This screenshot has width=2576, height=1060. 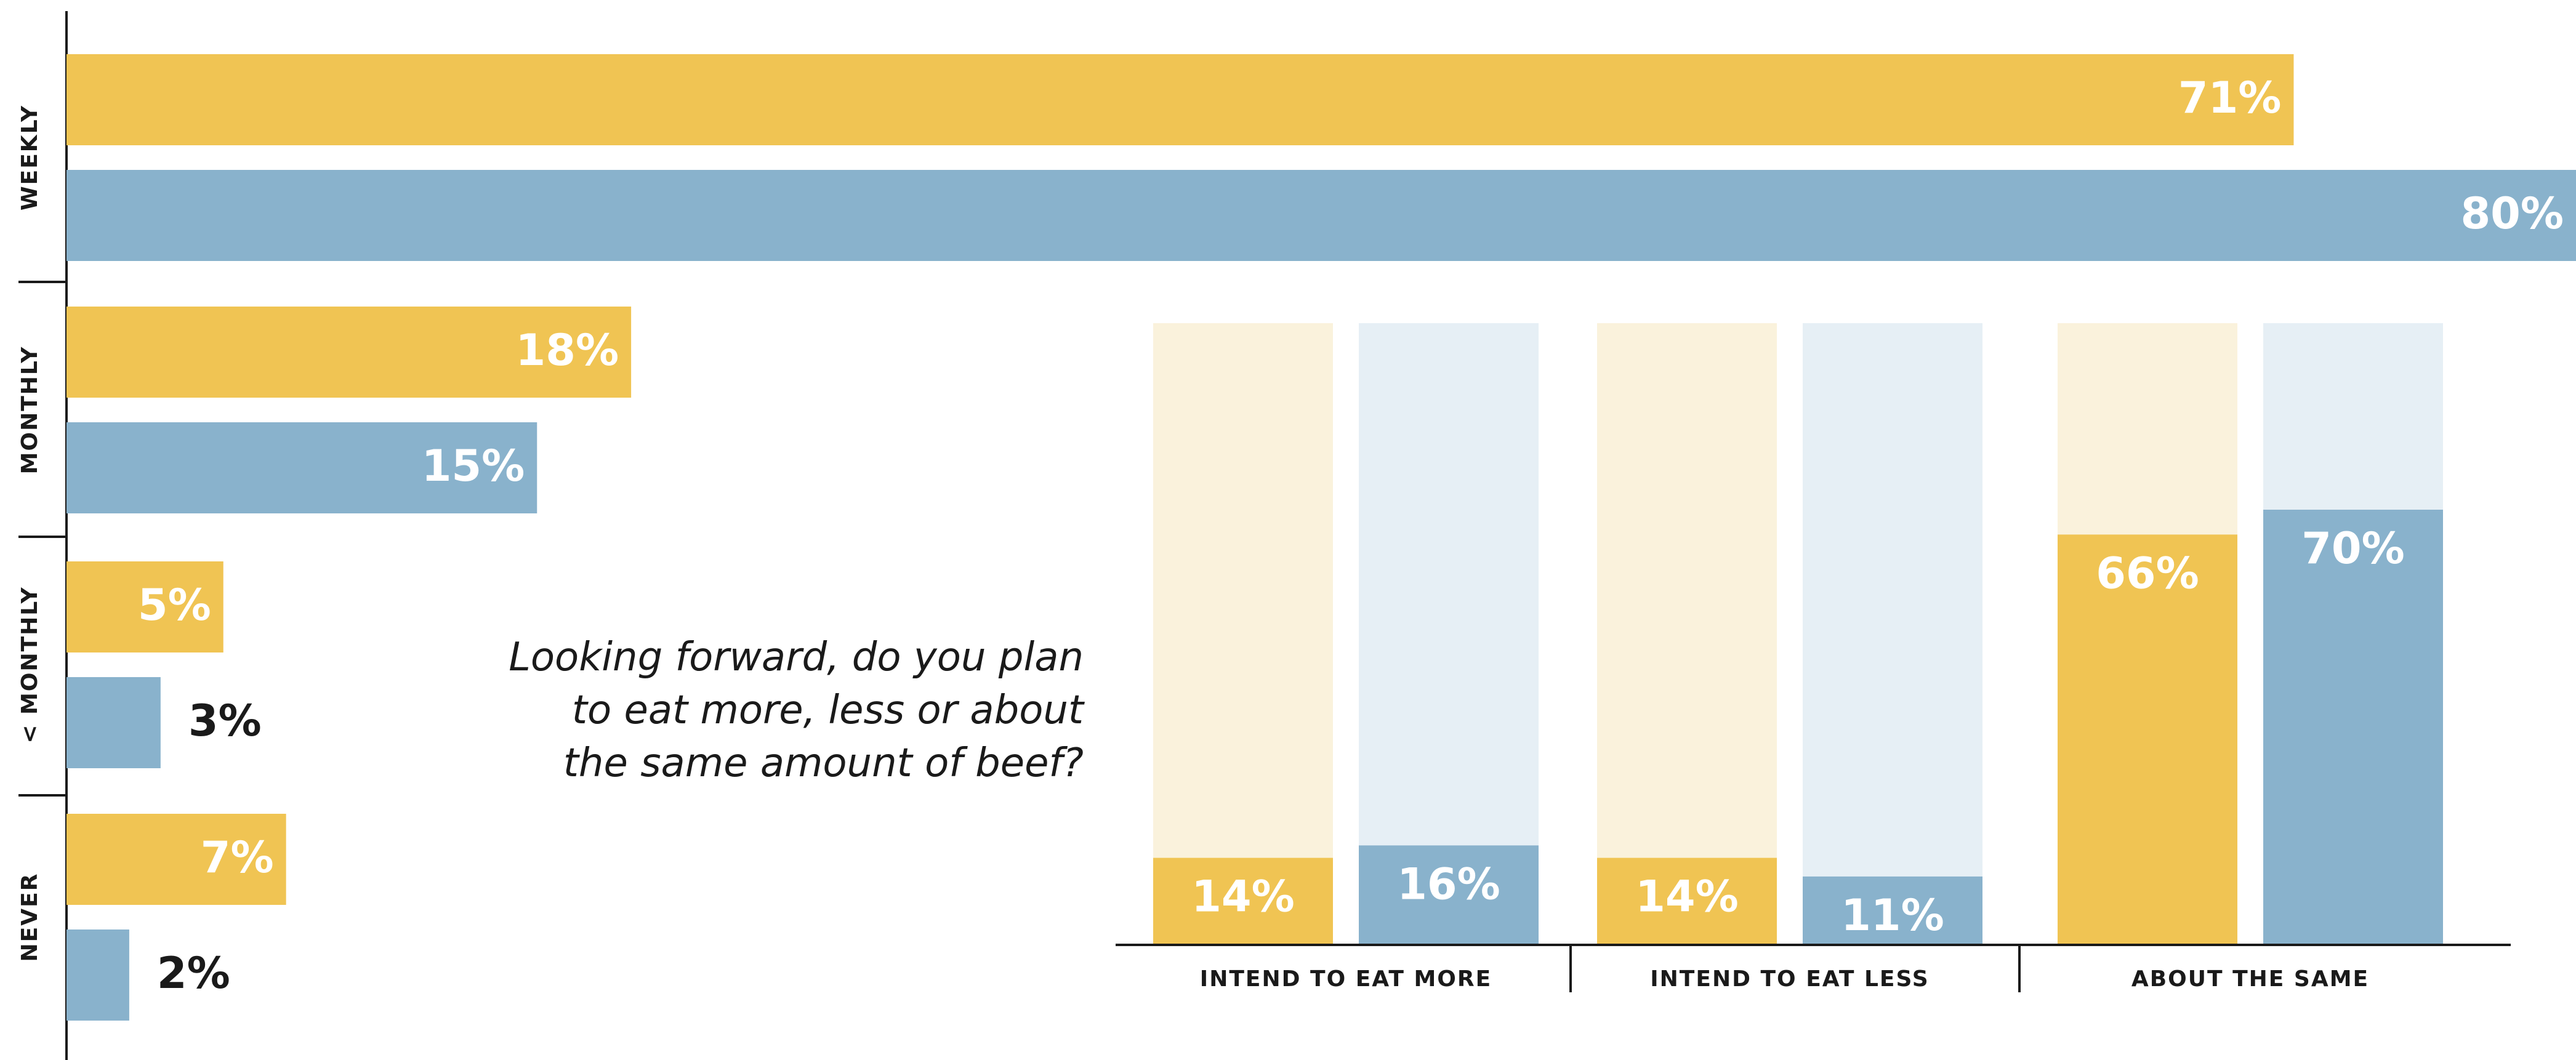 What do you see at coordinates (174, 605) in the screenshot?
I see `data-label-monthly-series-1: 5%` at bounding box center [174, 605].